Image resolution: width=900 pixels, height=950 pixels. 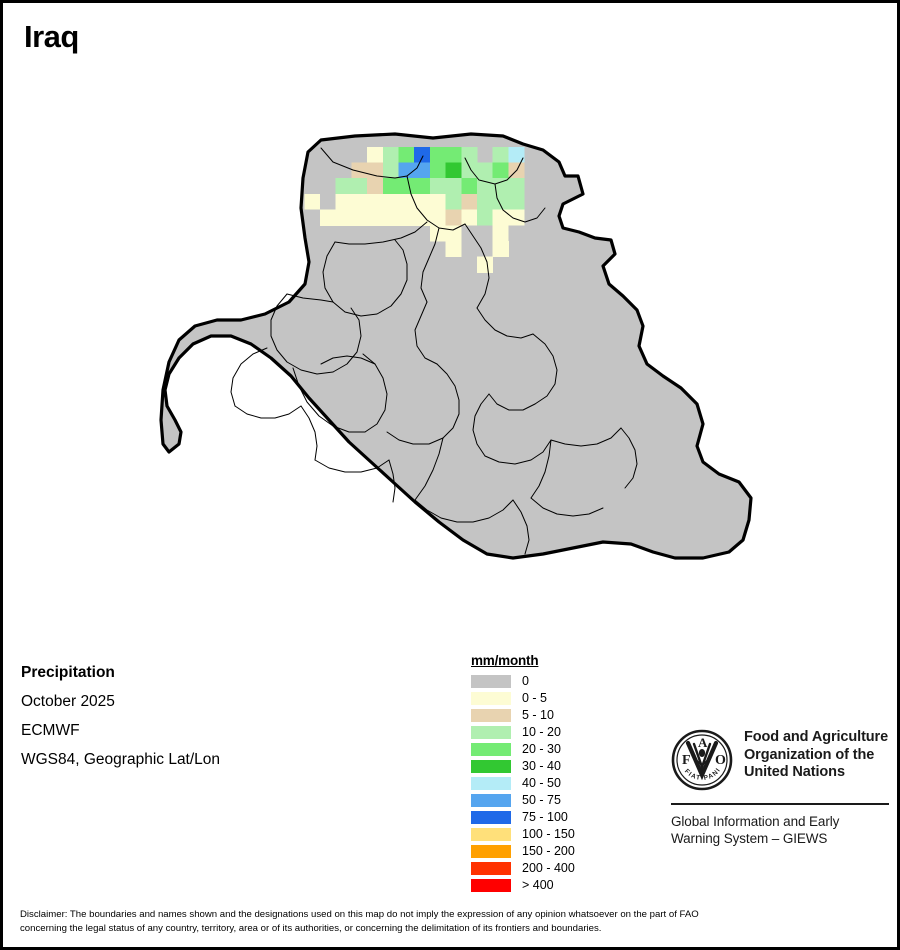 I want to click on fao-emblem-icon: F A O FIAT PANIS, so click(x=700, y=760).